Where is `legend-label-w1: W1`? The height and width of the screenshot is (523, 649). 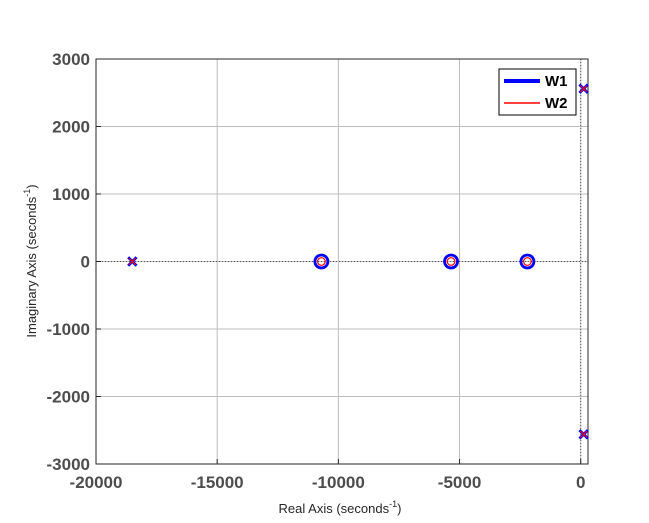
legend-label-w1: W1 is located at coordinates (556, 81).